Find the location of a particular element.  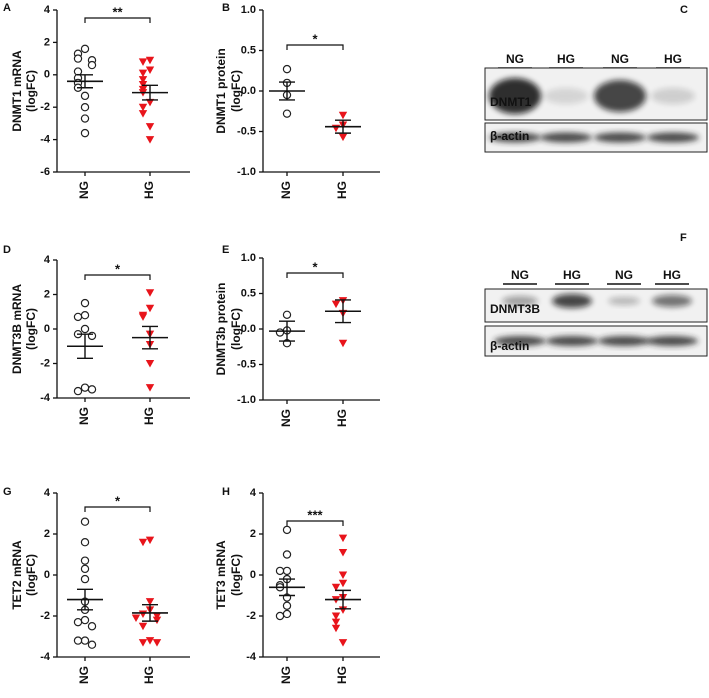

significance-label: *** is located at coordinates (315, 514).